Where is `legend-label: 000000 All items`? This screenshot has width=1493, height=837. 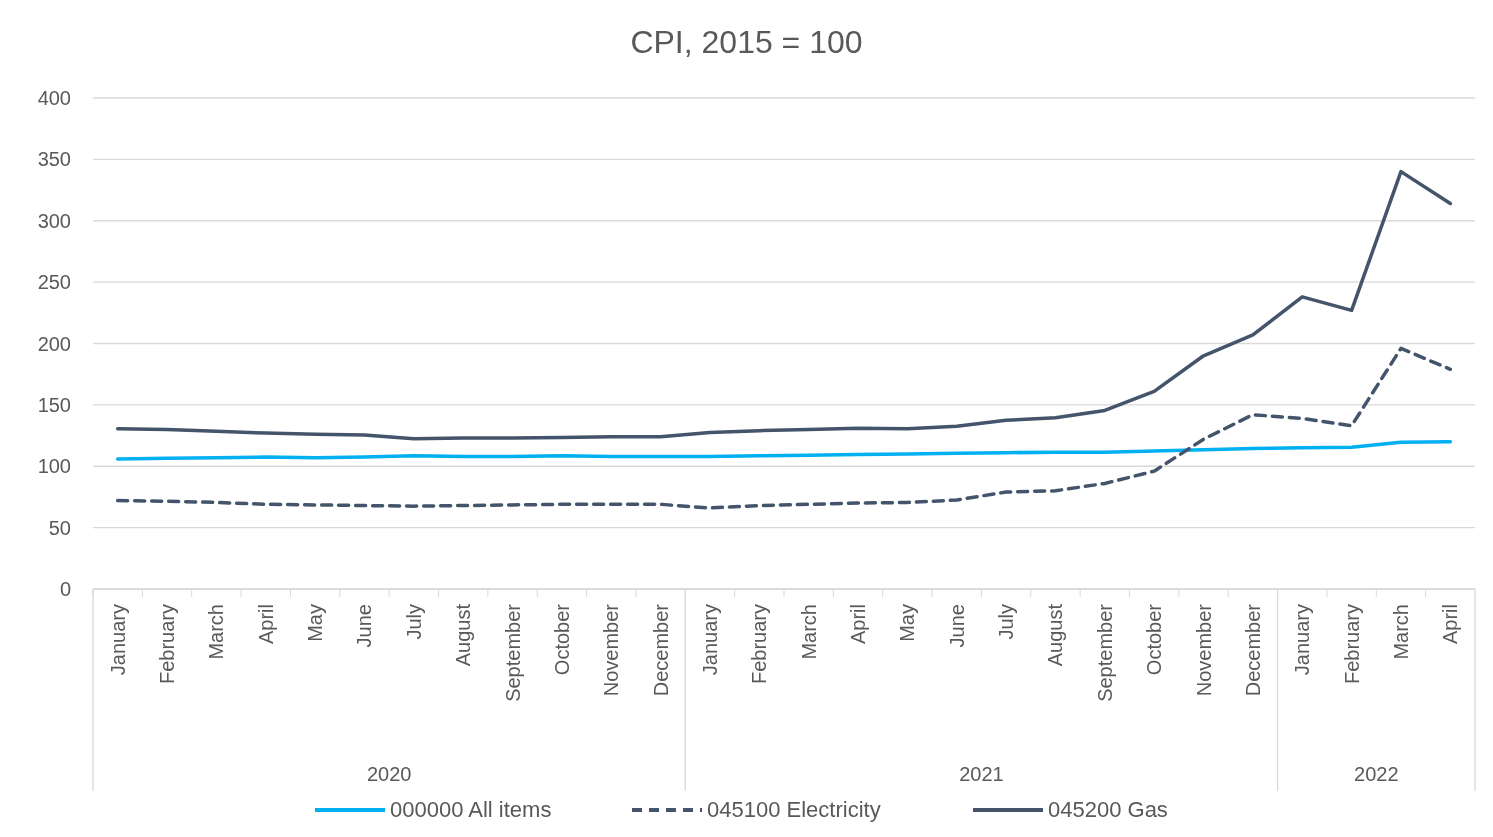 legend-label: 000000 All items is located at coordinates (471, 809).